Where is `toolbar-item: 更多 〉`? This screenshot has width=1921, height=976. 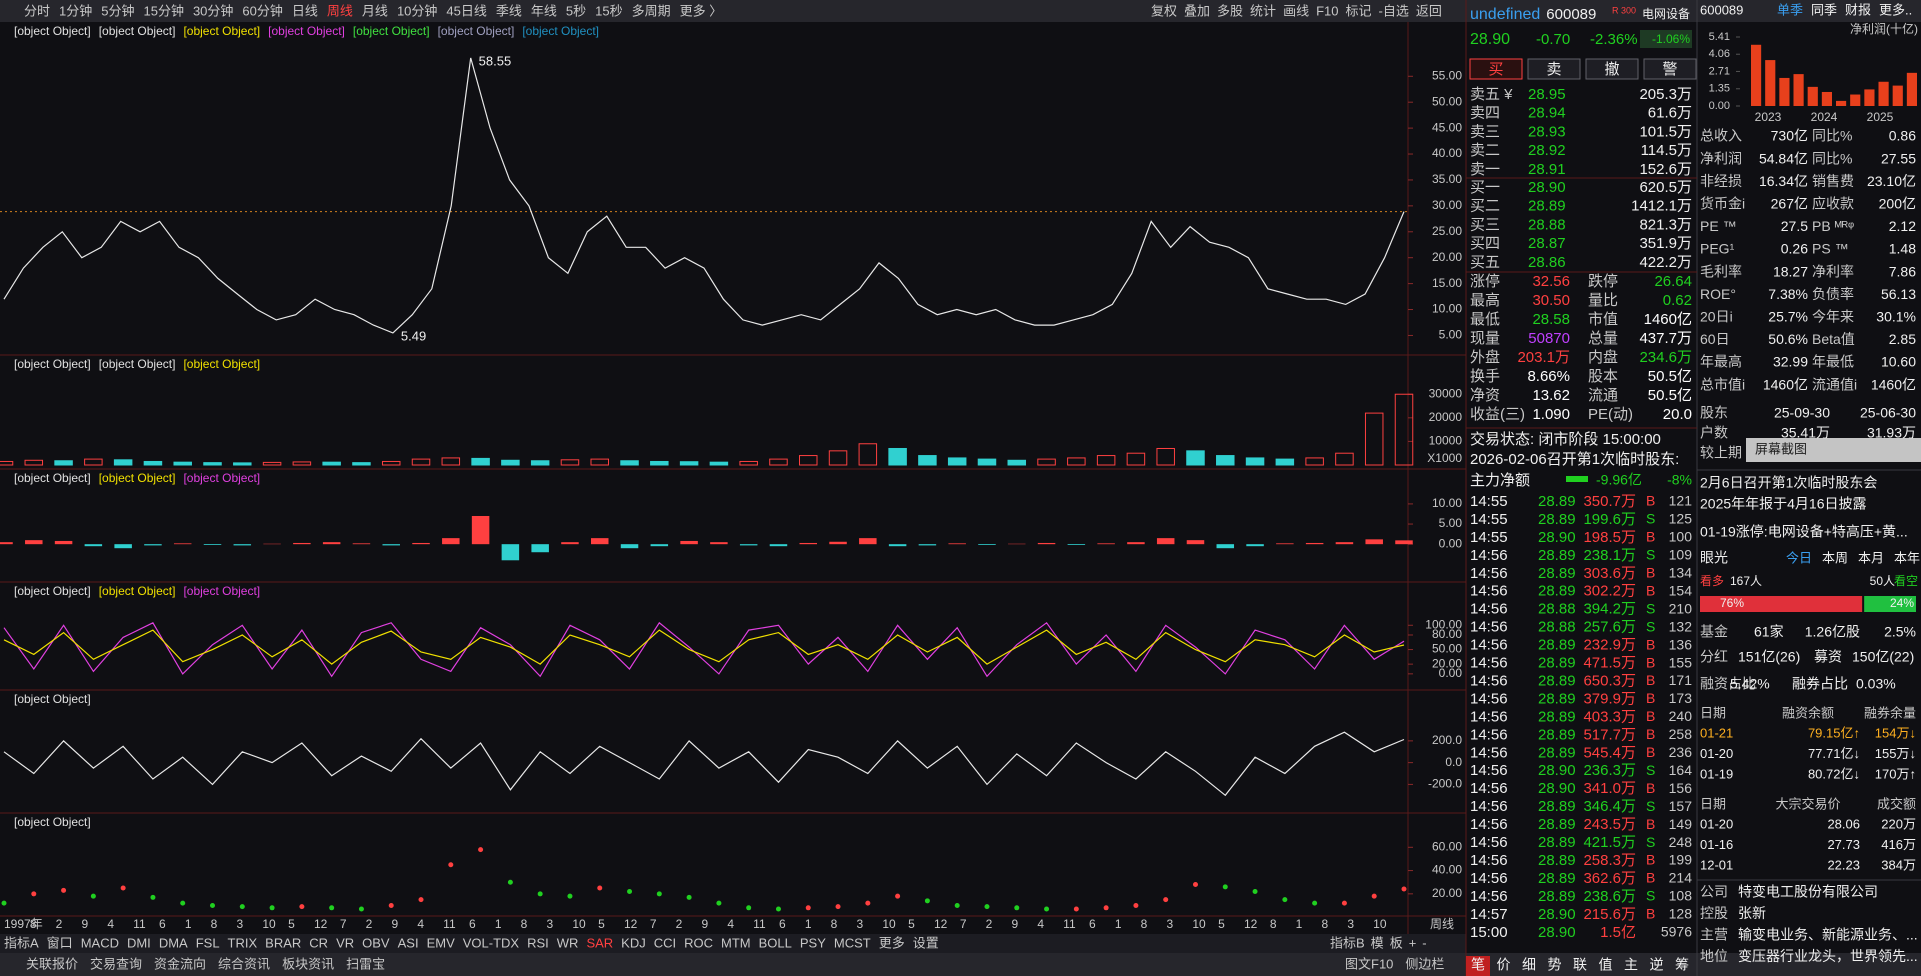
toolbar-item: 更多 〉 is located at coordinates (701, 10).